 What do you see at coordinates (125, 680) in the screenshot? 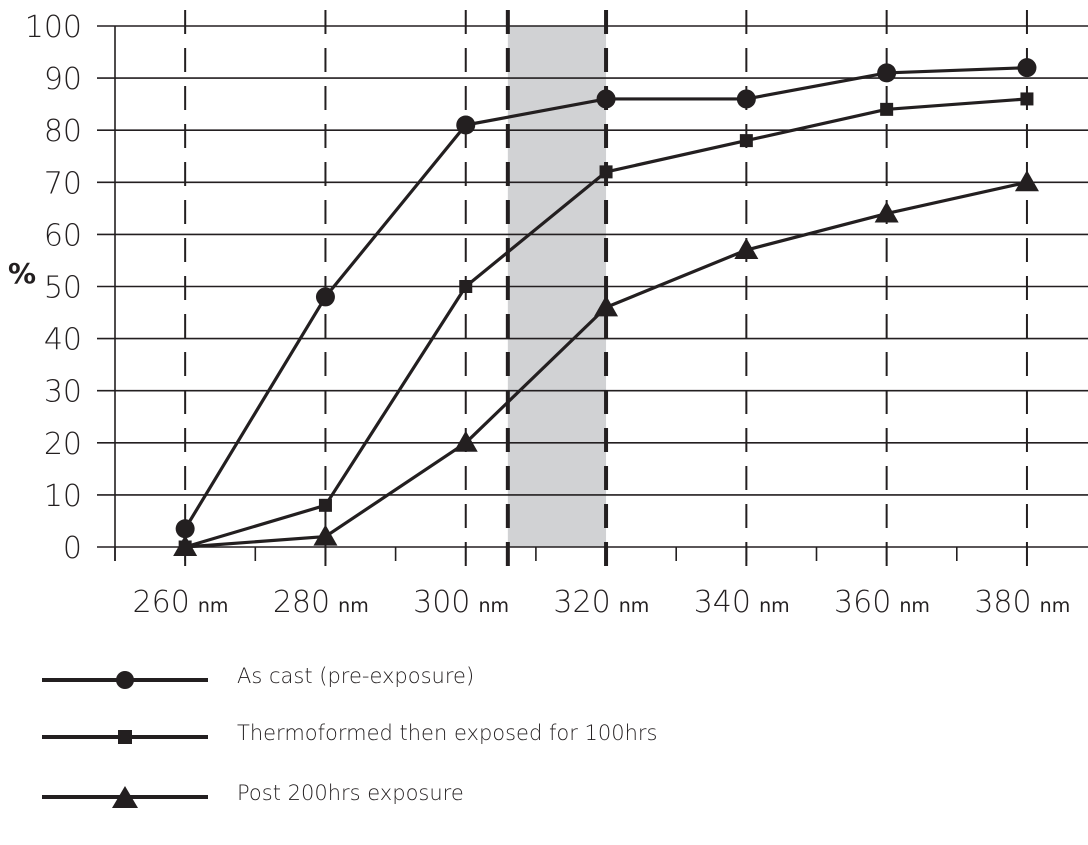
I see `legend-circle-marker` at bounding box center [125, 680].